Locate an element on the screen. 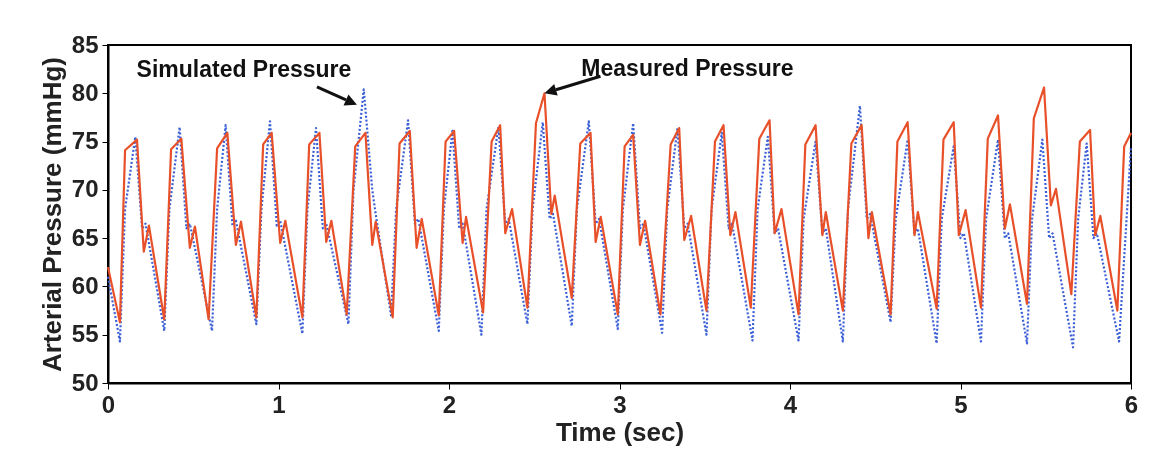  x-tick-label: 6 is located at coordinates (1131, 404).